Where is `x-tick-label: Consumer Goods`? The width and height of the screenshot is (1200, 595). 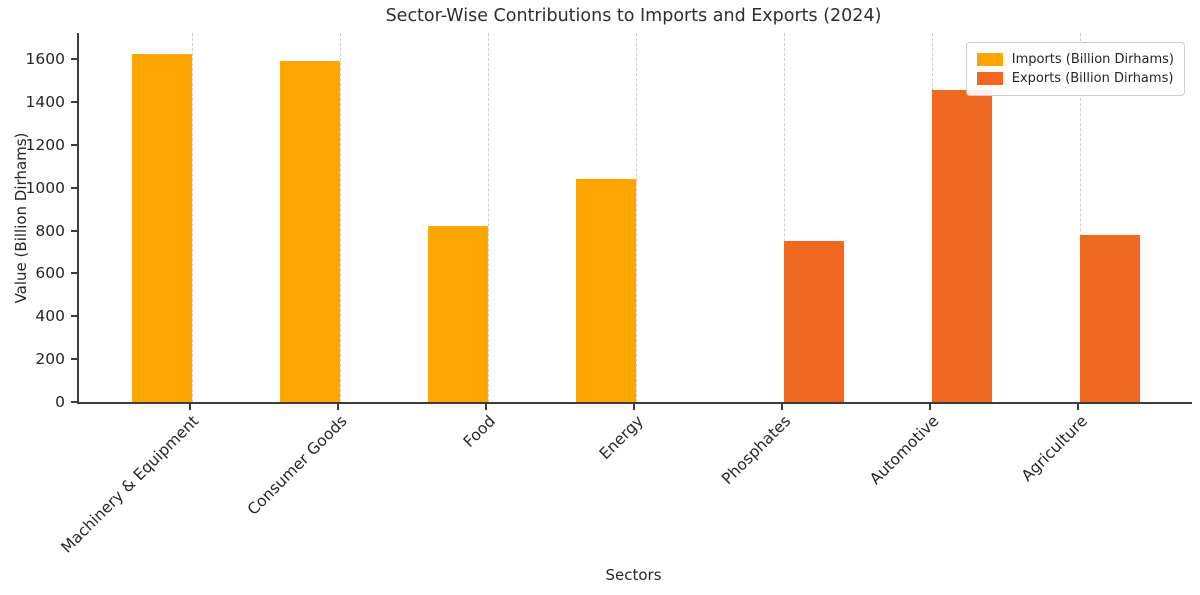
x-tick-label: Consumer Goods is located at coordinates (297, 465).